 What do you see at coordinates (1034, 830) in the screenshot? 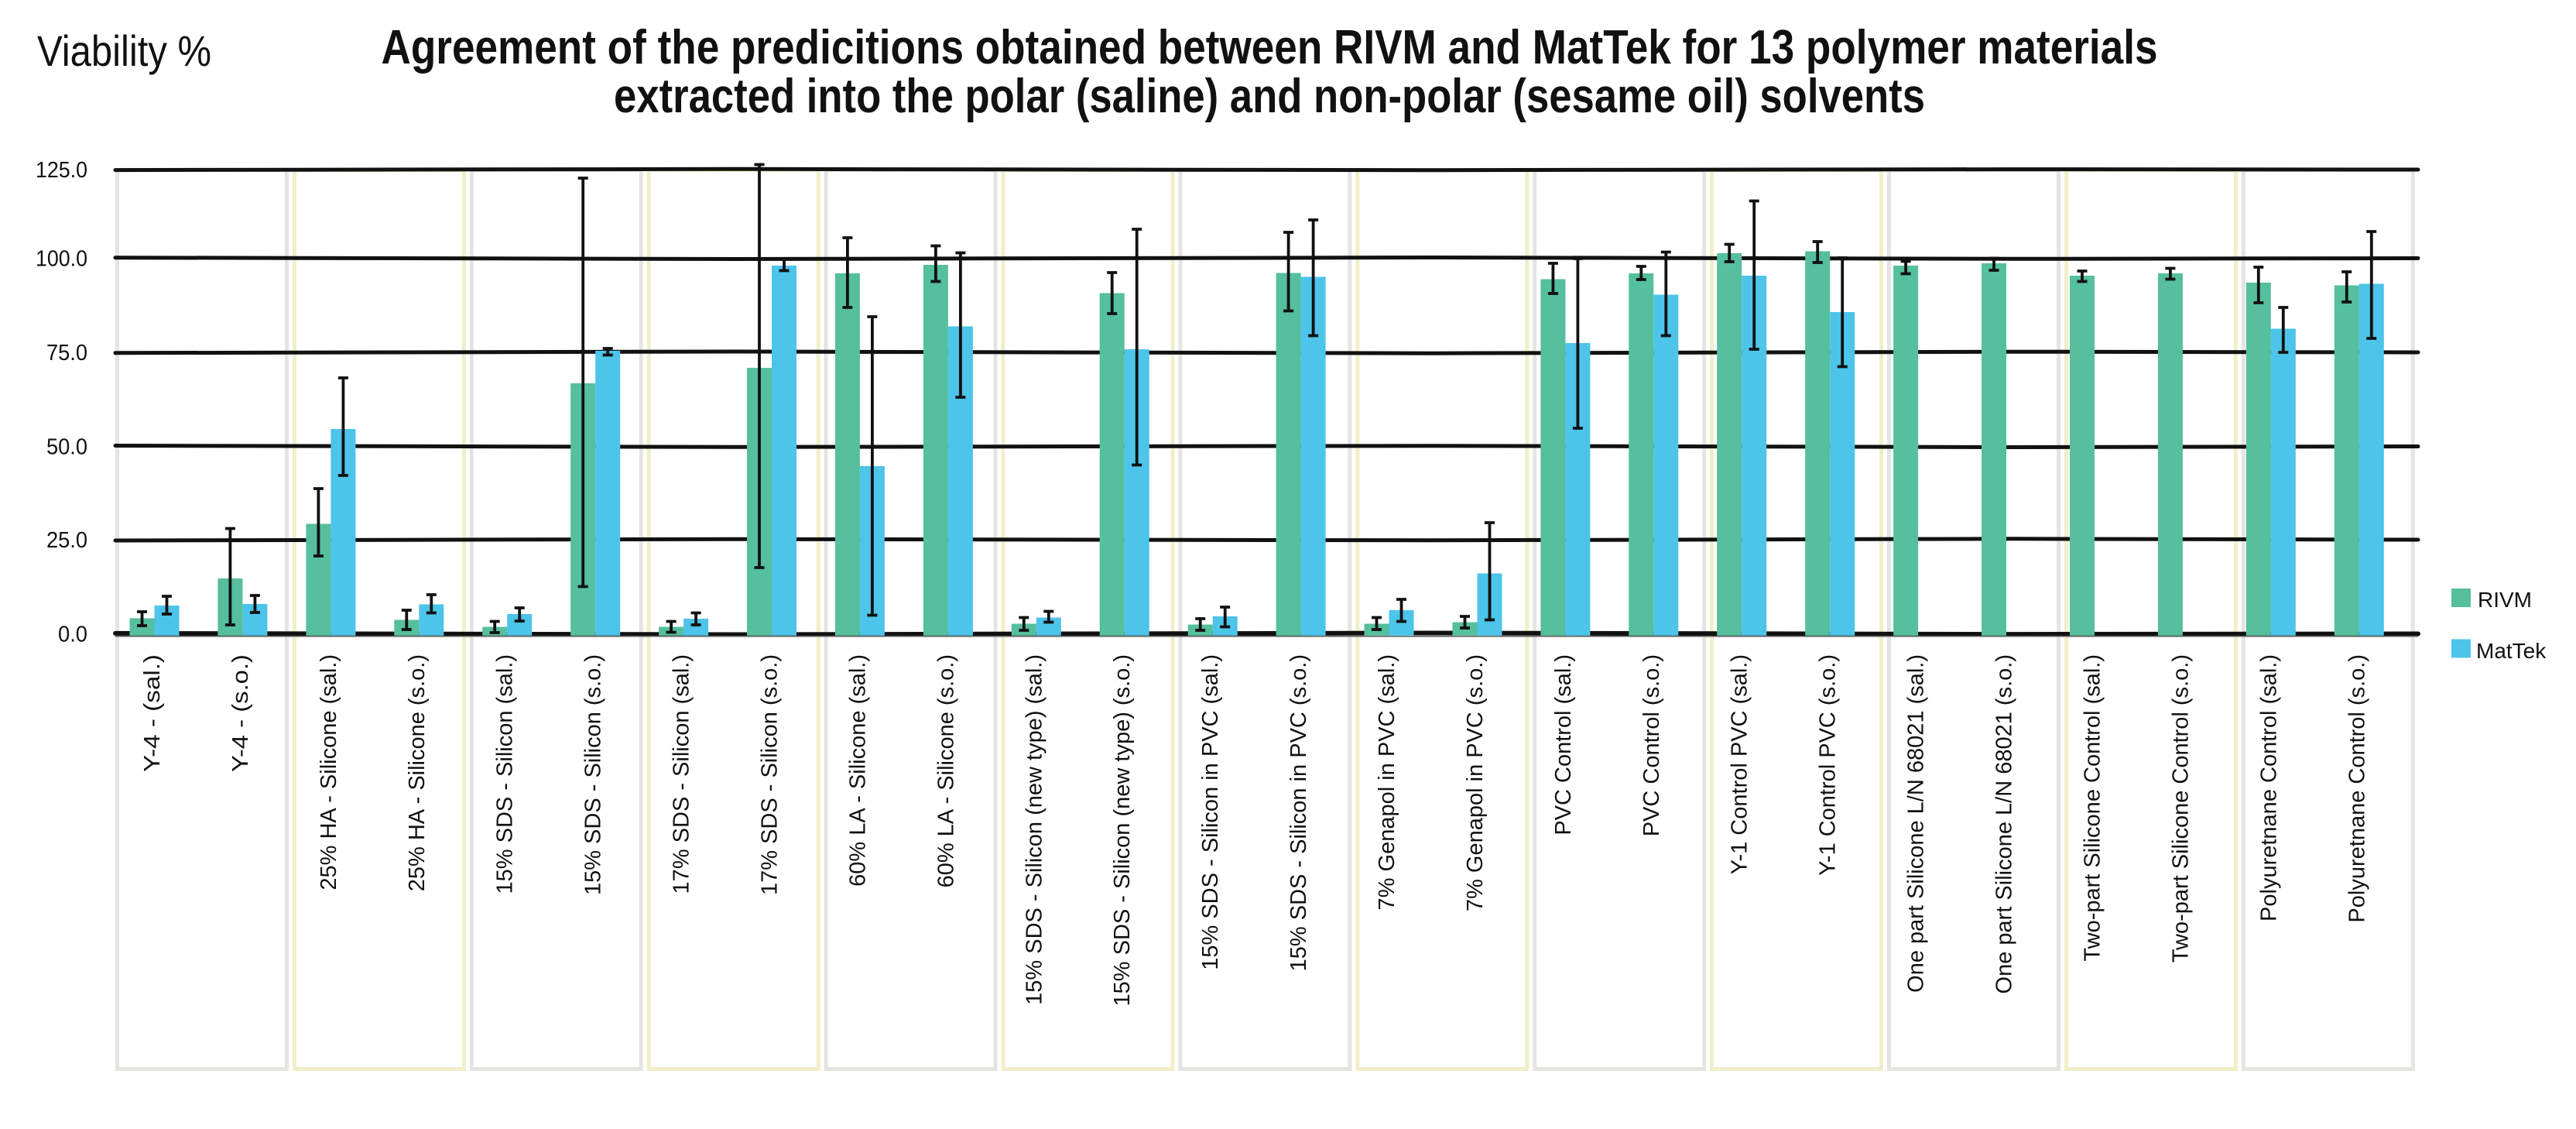
I see `svg-text:15% SDS - Silicon (new type) (: 15% SDS - Silicon (new type) (sal.)` at bounding box center [1034, 830].